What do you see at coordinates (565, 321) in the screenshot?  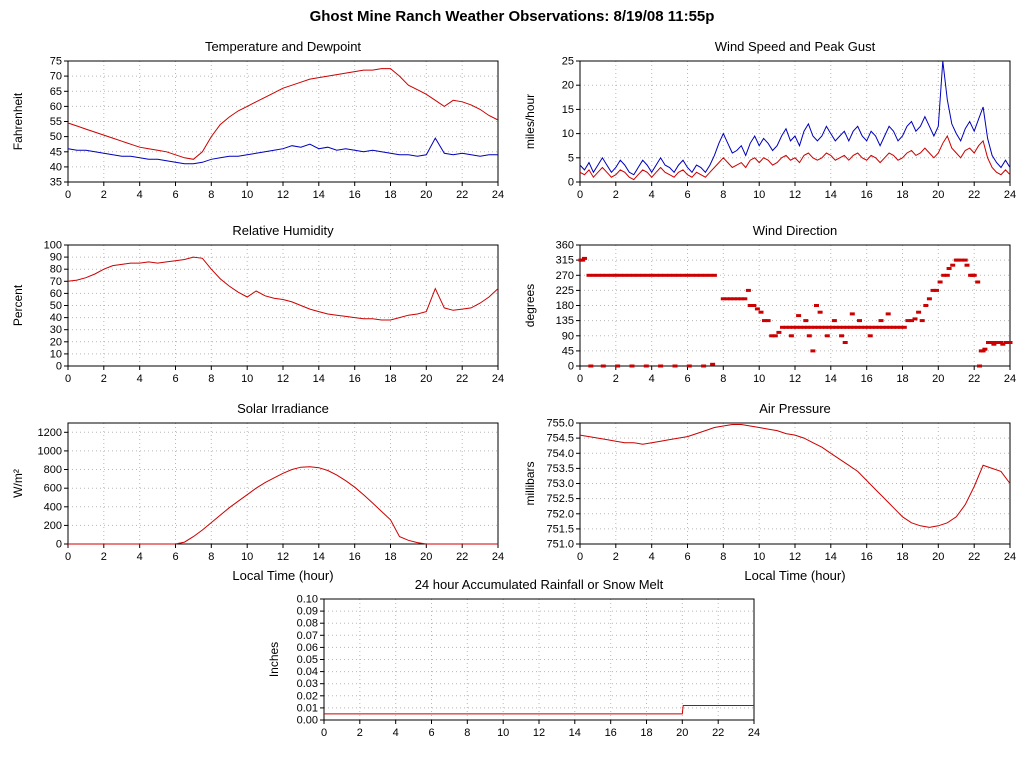 I see `svg-text: 135` at bounding box center [565, 321].